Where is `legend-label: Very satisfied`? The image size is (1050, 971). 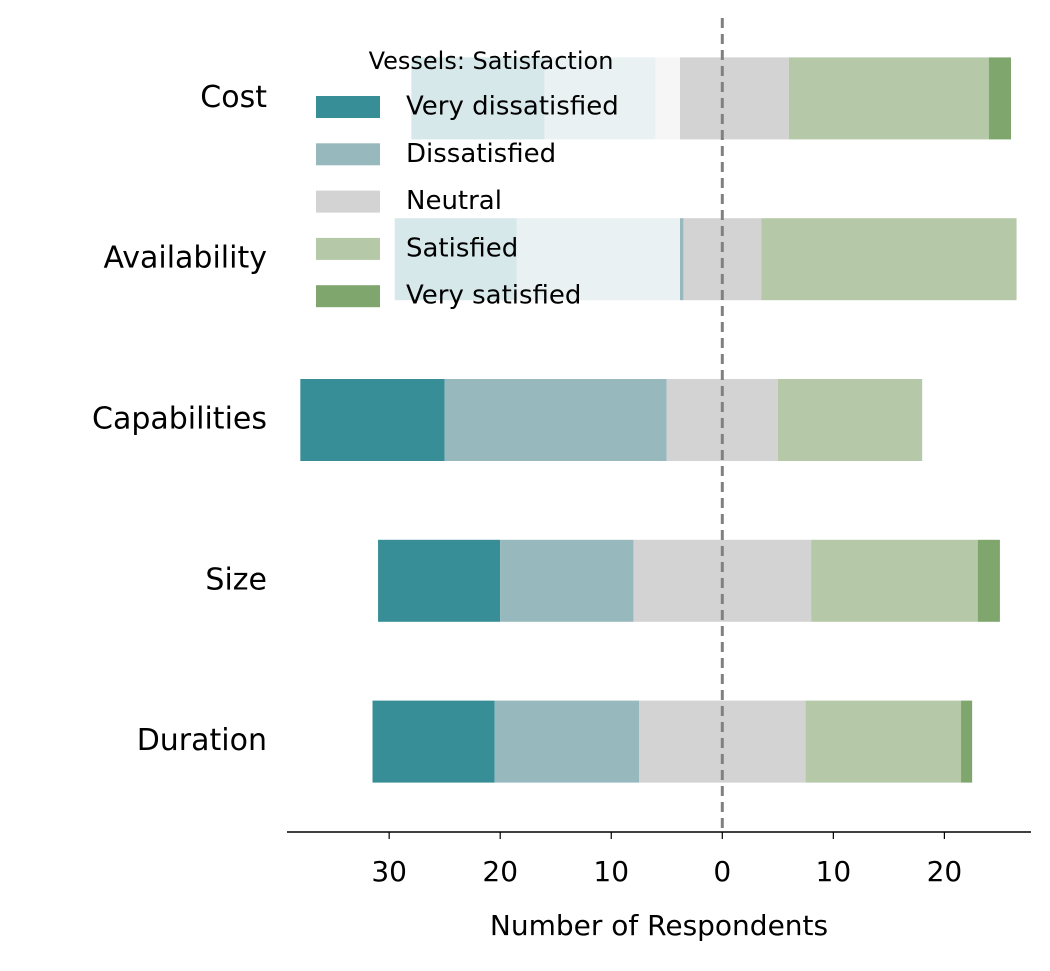
legend-label: Very satisfied is located at coordinates (493, 296).